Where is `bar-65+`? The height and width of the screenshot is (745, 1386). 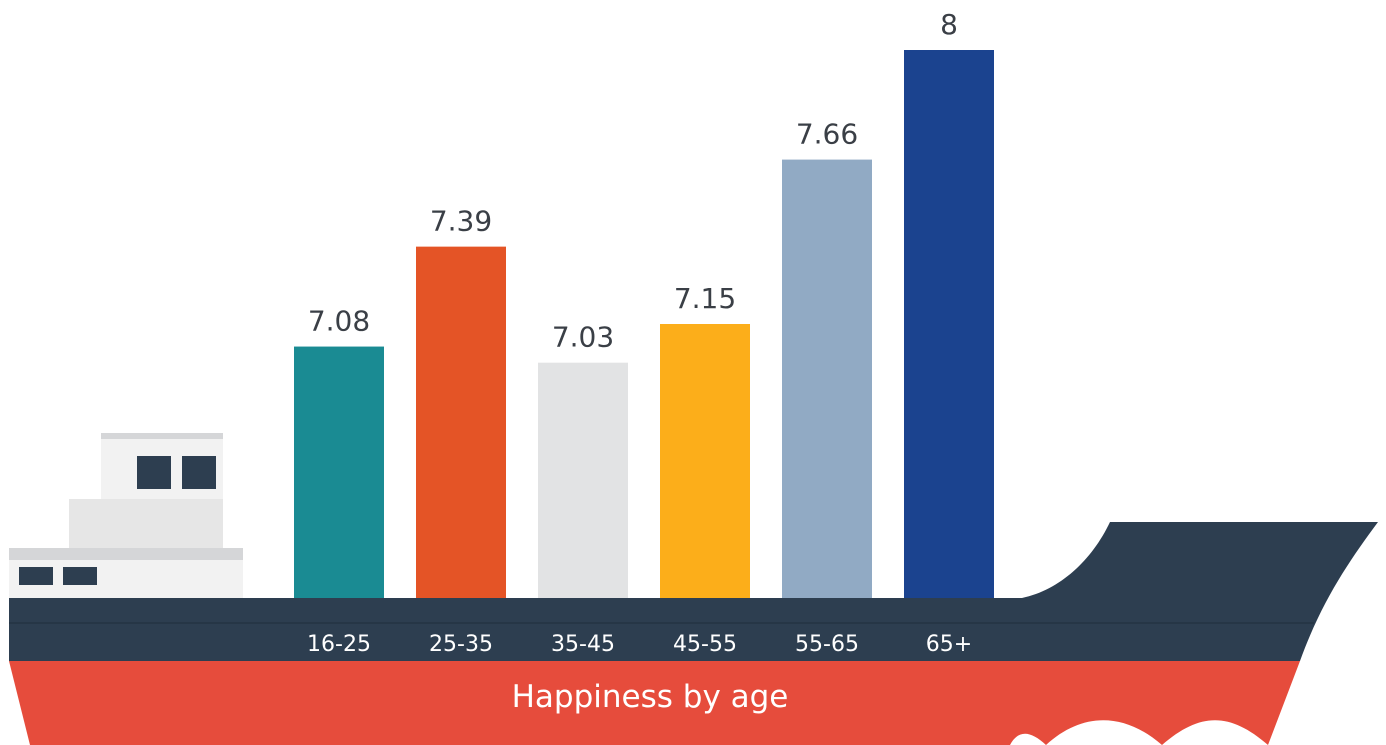 bar-65+ is located at coordinates (949, 324).